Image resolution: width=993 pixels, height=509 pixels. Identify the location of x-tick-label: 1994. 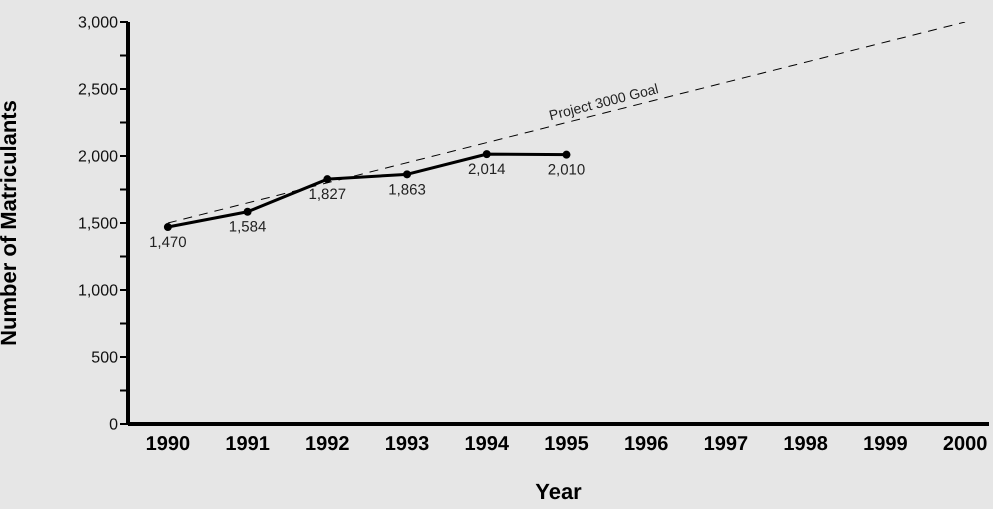
(487, 444).